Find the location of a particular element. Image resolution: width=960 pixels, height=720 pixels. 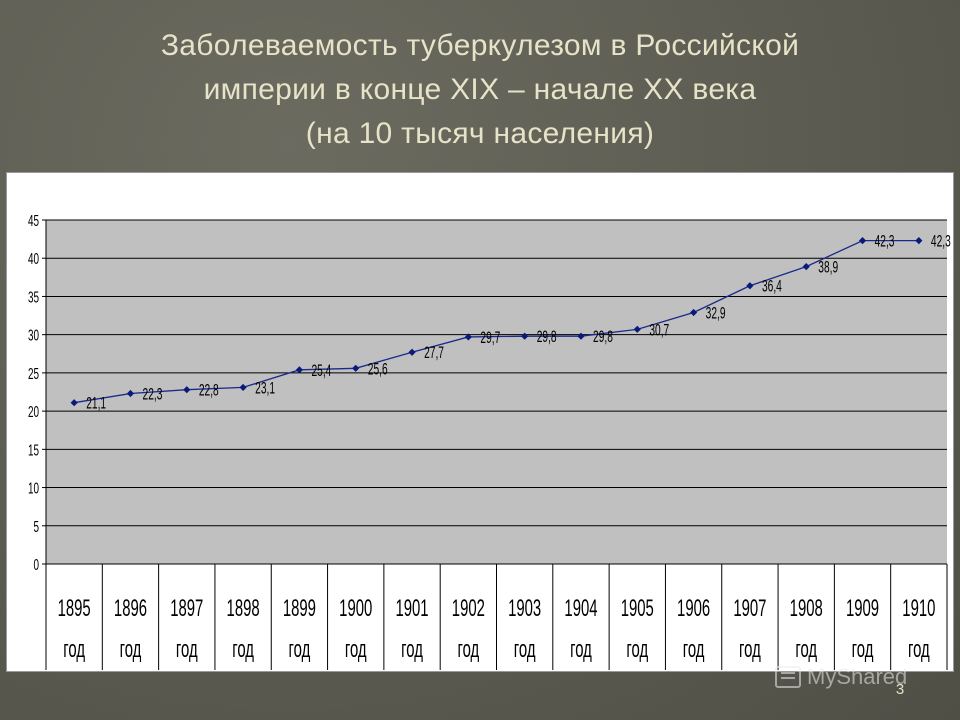

data-label-1907: 36,4 is located at coordinates (772, 285).